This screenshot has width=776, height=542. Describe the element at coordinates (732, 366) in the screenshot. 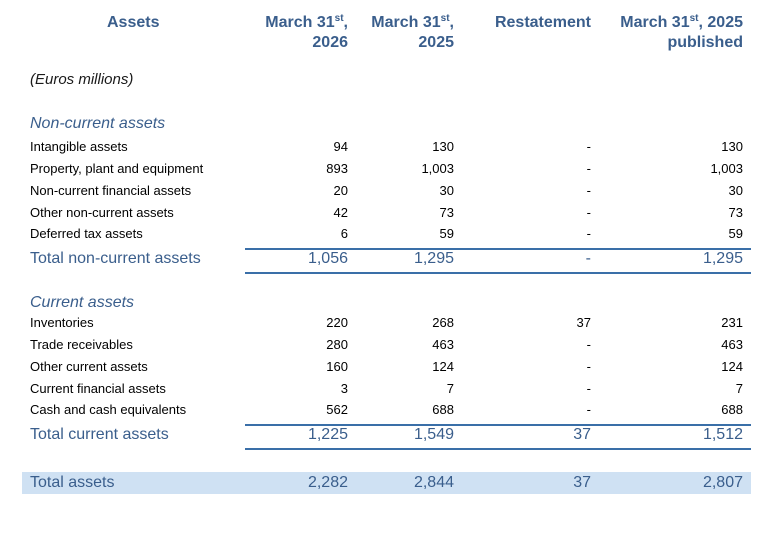

I see `cell-2025-published: 124` at that location.